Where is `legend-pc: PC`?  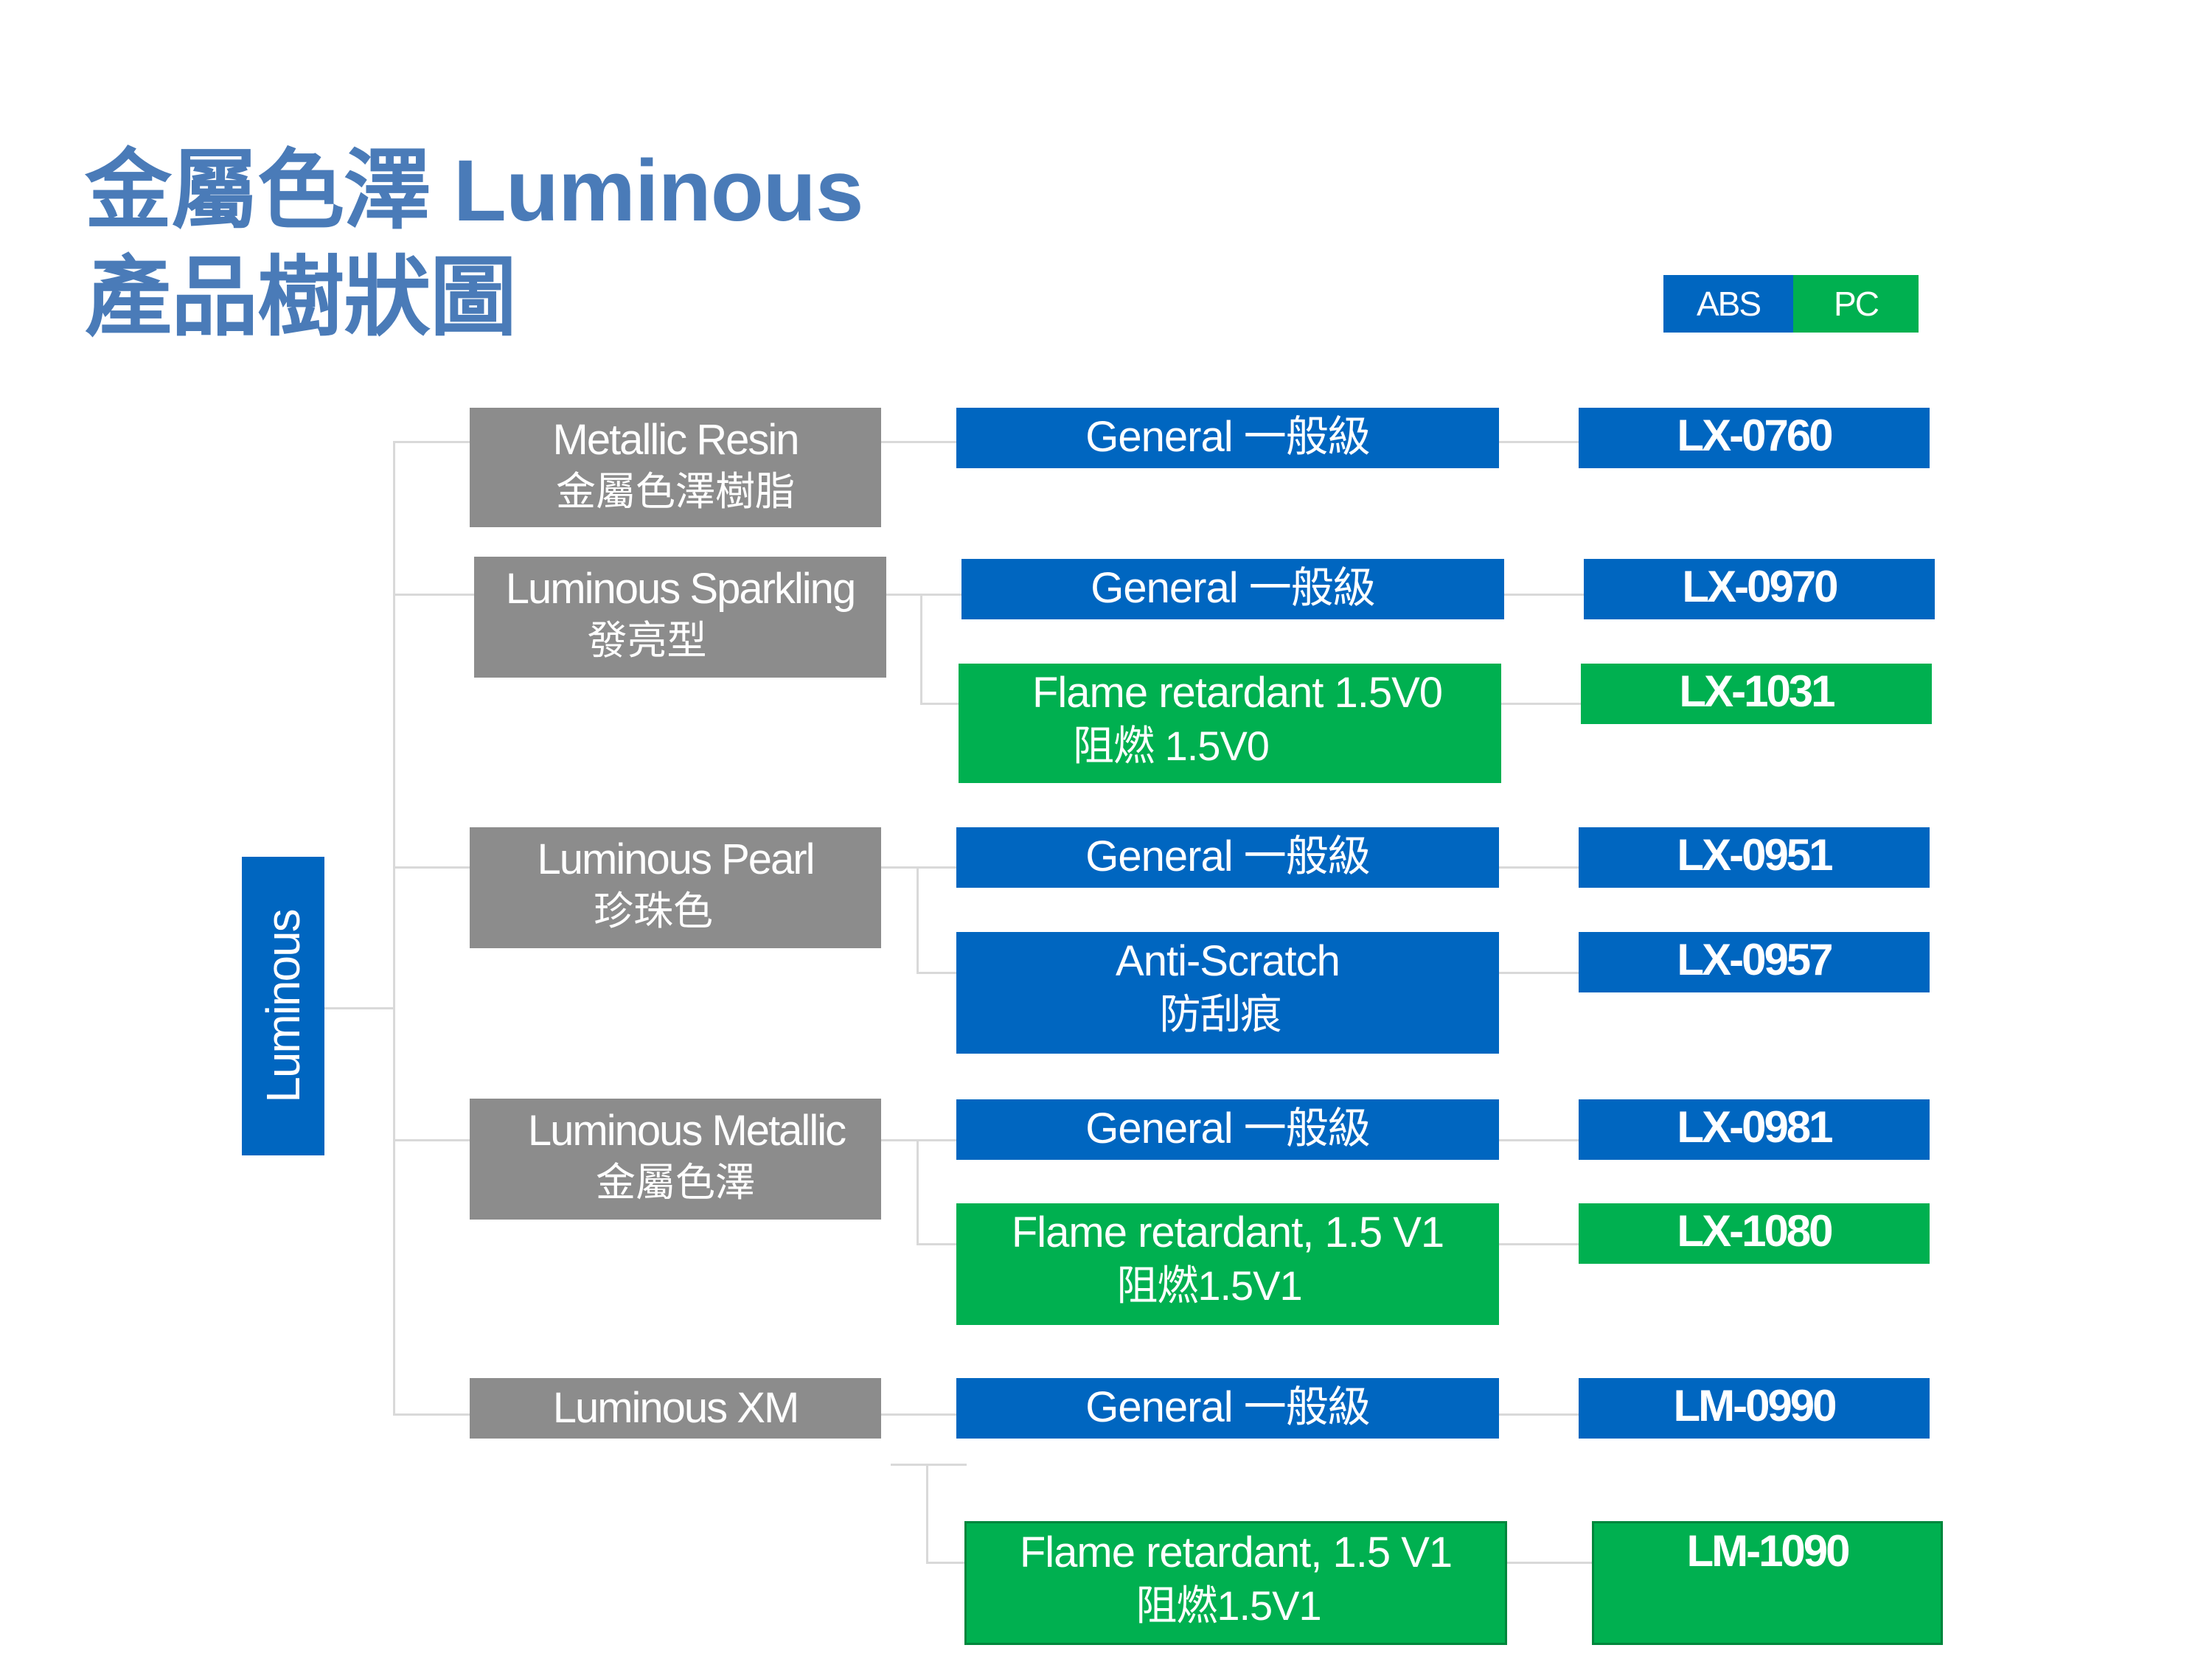 legend-pc: PC is located at coordinates (1856, 304).